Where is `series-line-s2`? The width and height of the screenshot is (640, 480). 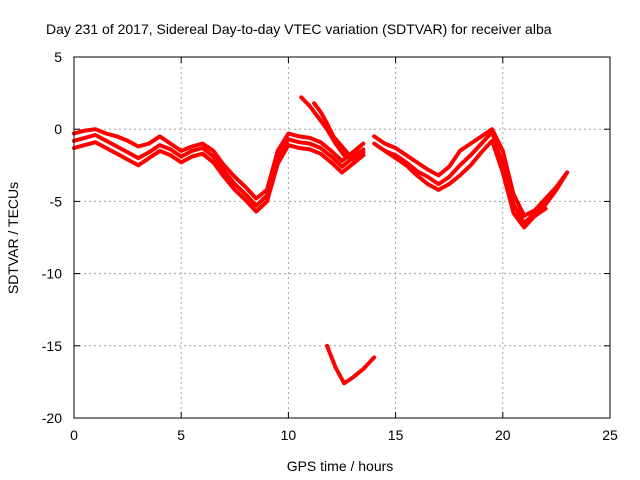 series-line-s2 is located at coordinates (219, 170).